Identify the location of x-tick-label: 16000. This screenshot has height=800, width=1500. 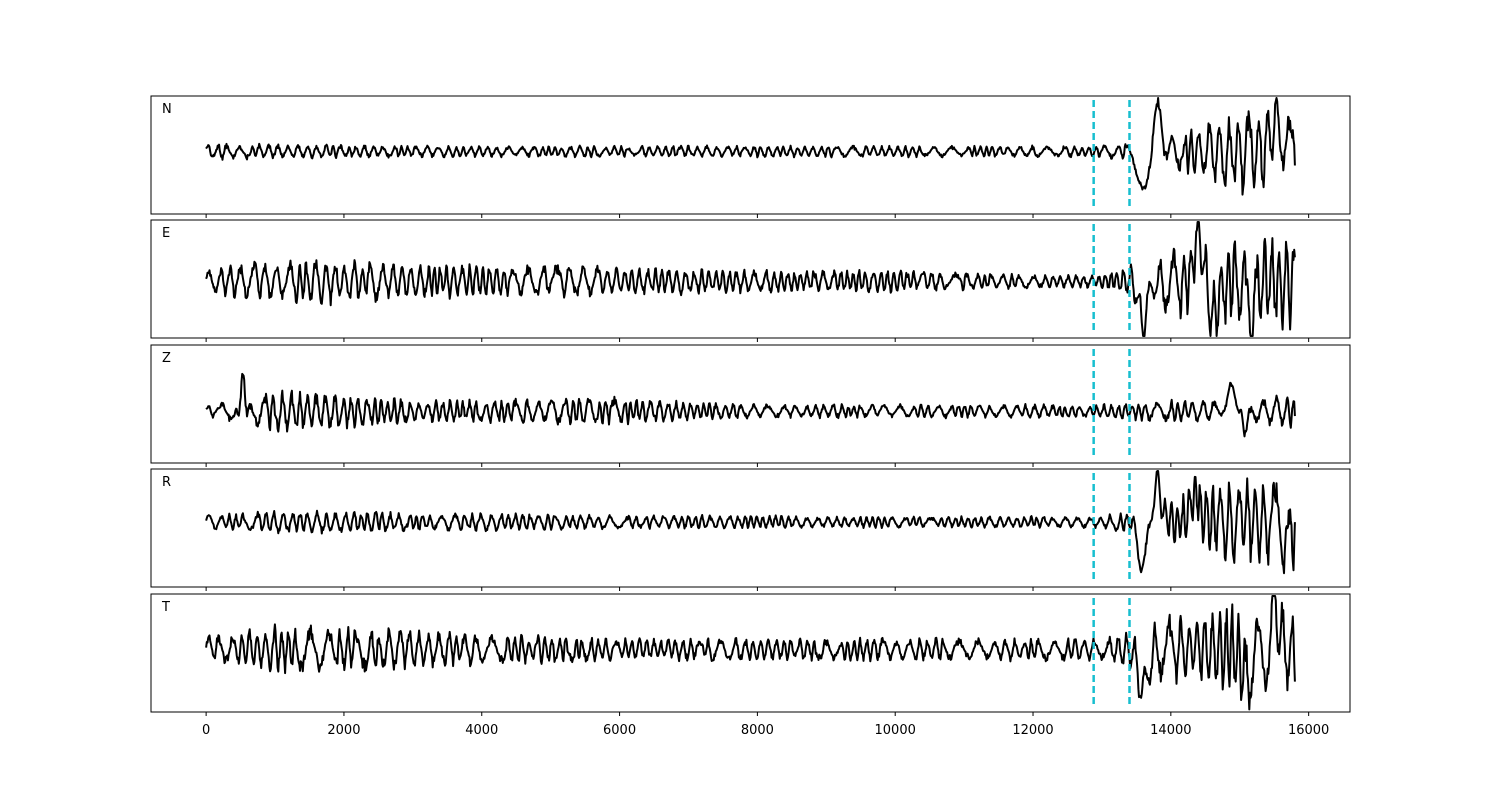
(1308, 730).